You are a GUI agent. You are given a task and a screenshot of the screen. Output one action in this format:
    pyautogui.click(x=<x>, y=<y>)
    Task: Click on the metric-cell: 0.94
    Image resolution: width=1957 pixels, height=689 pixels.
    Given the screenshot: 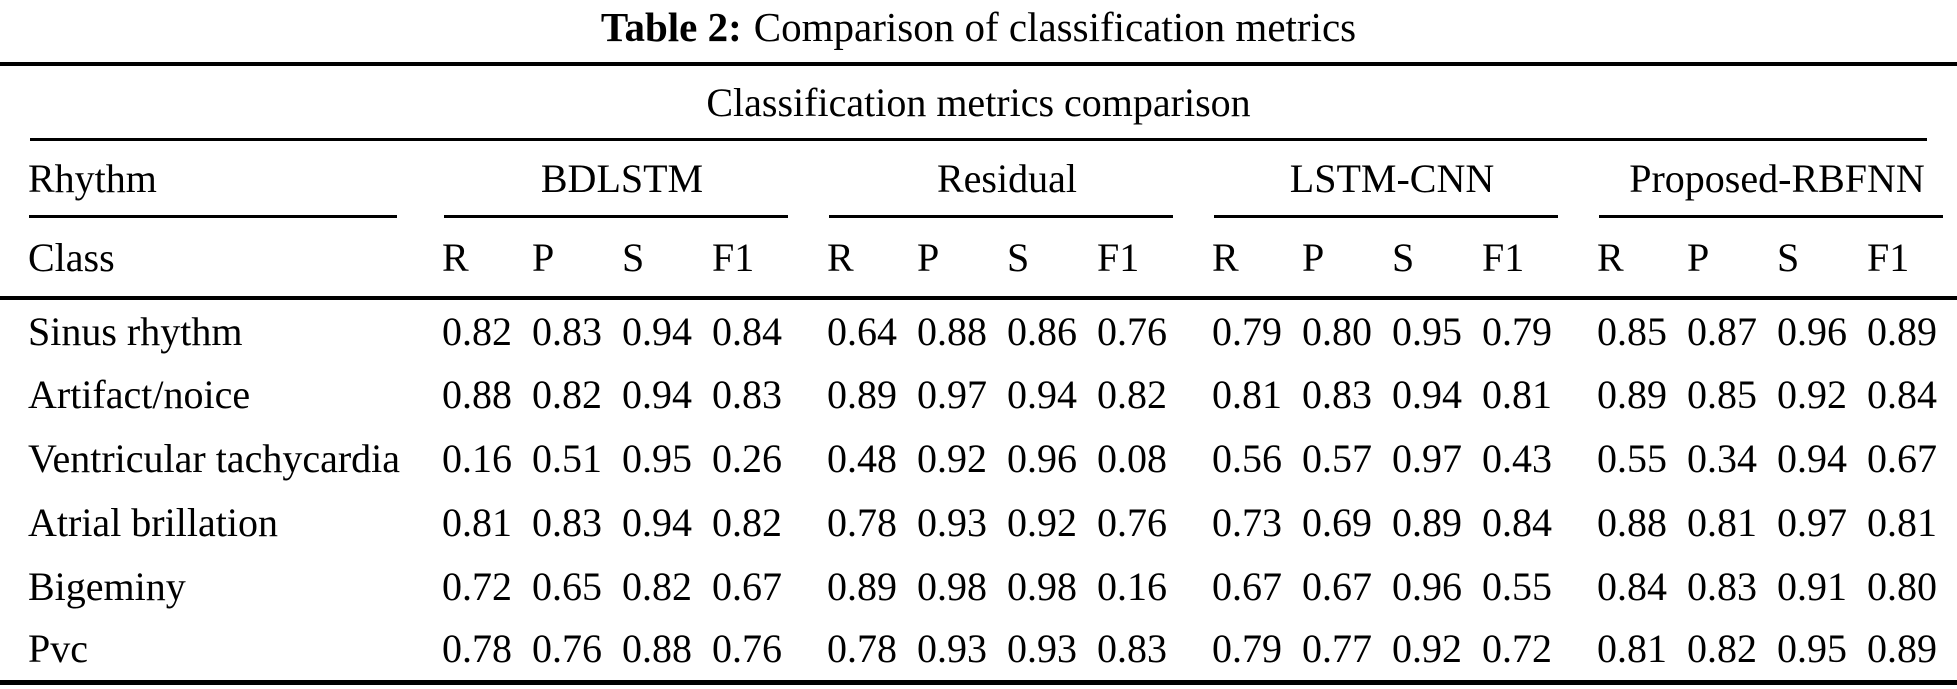 What is the action you would take?
    pyautogui.click(x=657, y=394)
    